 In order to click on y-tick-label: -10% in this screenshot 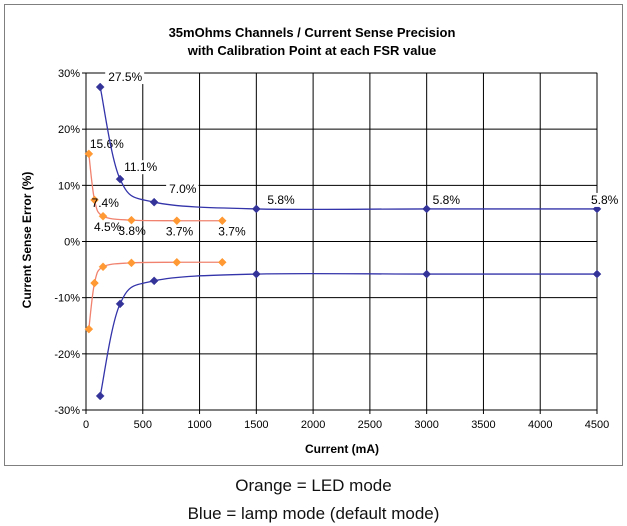, I will do `click(67, 299)`.